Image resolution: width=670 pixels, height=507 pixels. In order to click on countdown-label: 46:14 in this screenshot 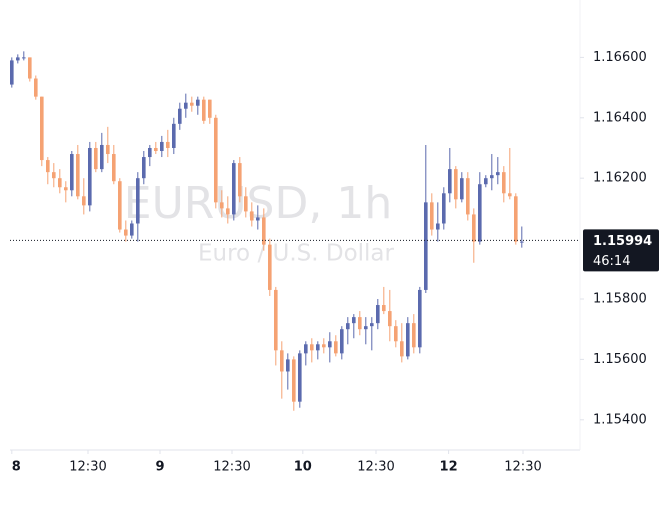, I will do `click(611, 261)`.